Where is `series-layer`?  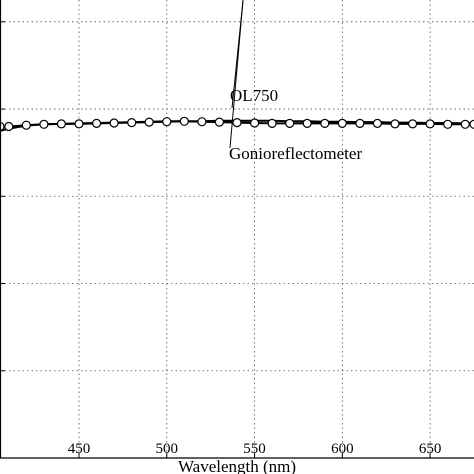 series-layer is located at coordinates (237, 124).